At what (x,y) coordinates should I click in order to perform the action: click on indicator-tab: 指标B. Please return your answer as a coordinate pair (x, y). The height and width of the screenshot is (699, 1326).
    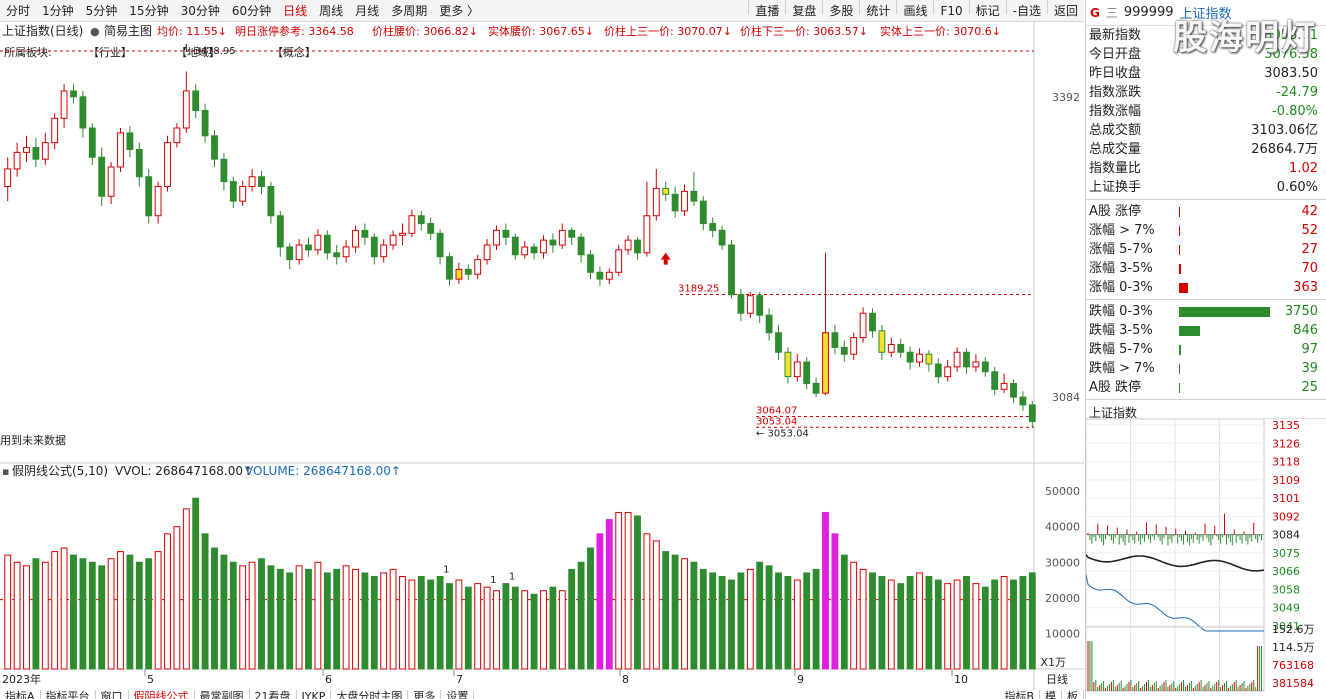
    Looking at the image, I should click on (1019, 694).